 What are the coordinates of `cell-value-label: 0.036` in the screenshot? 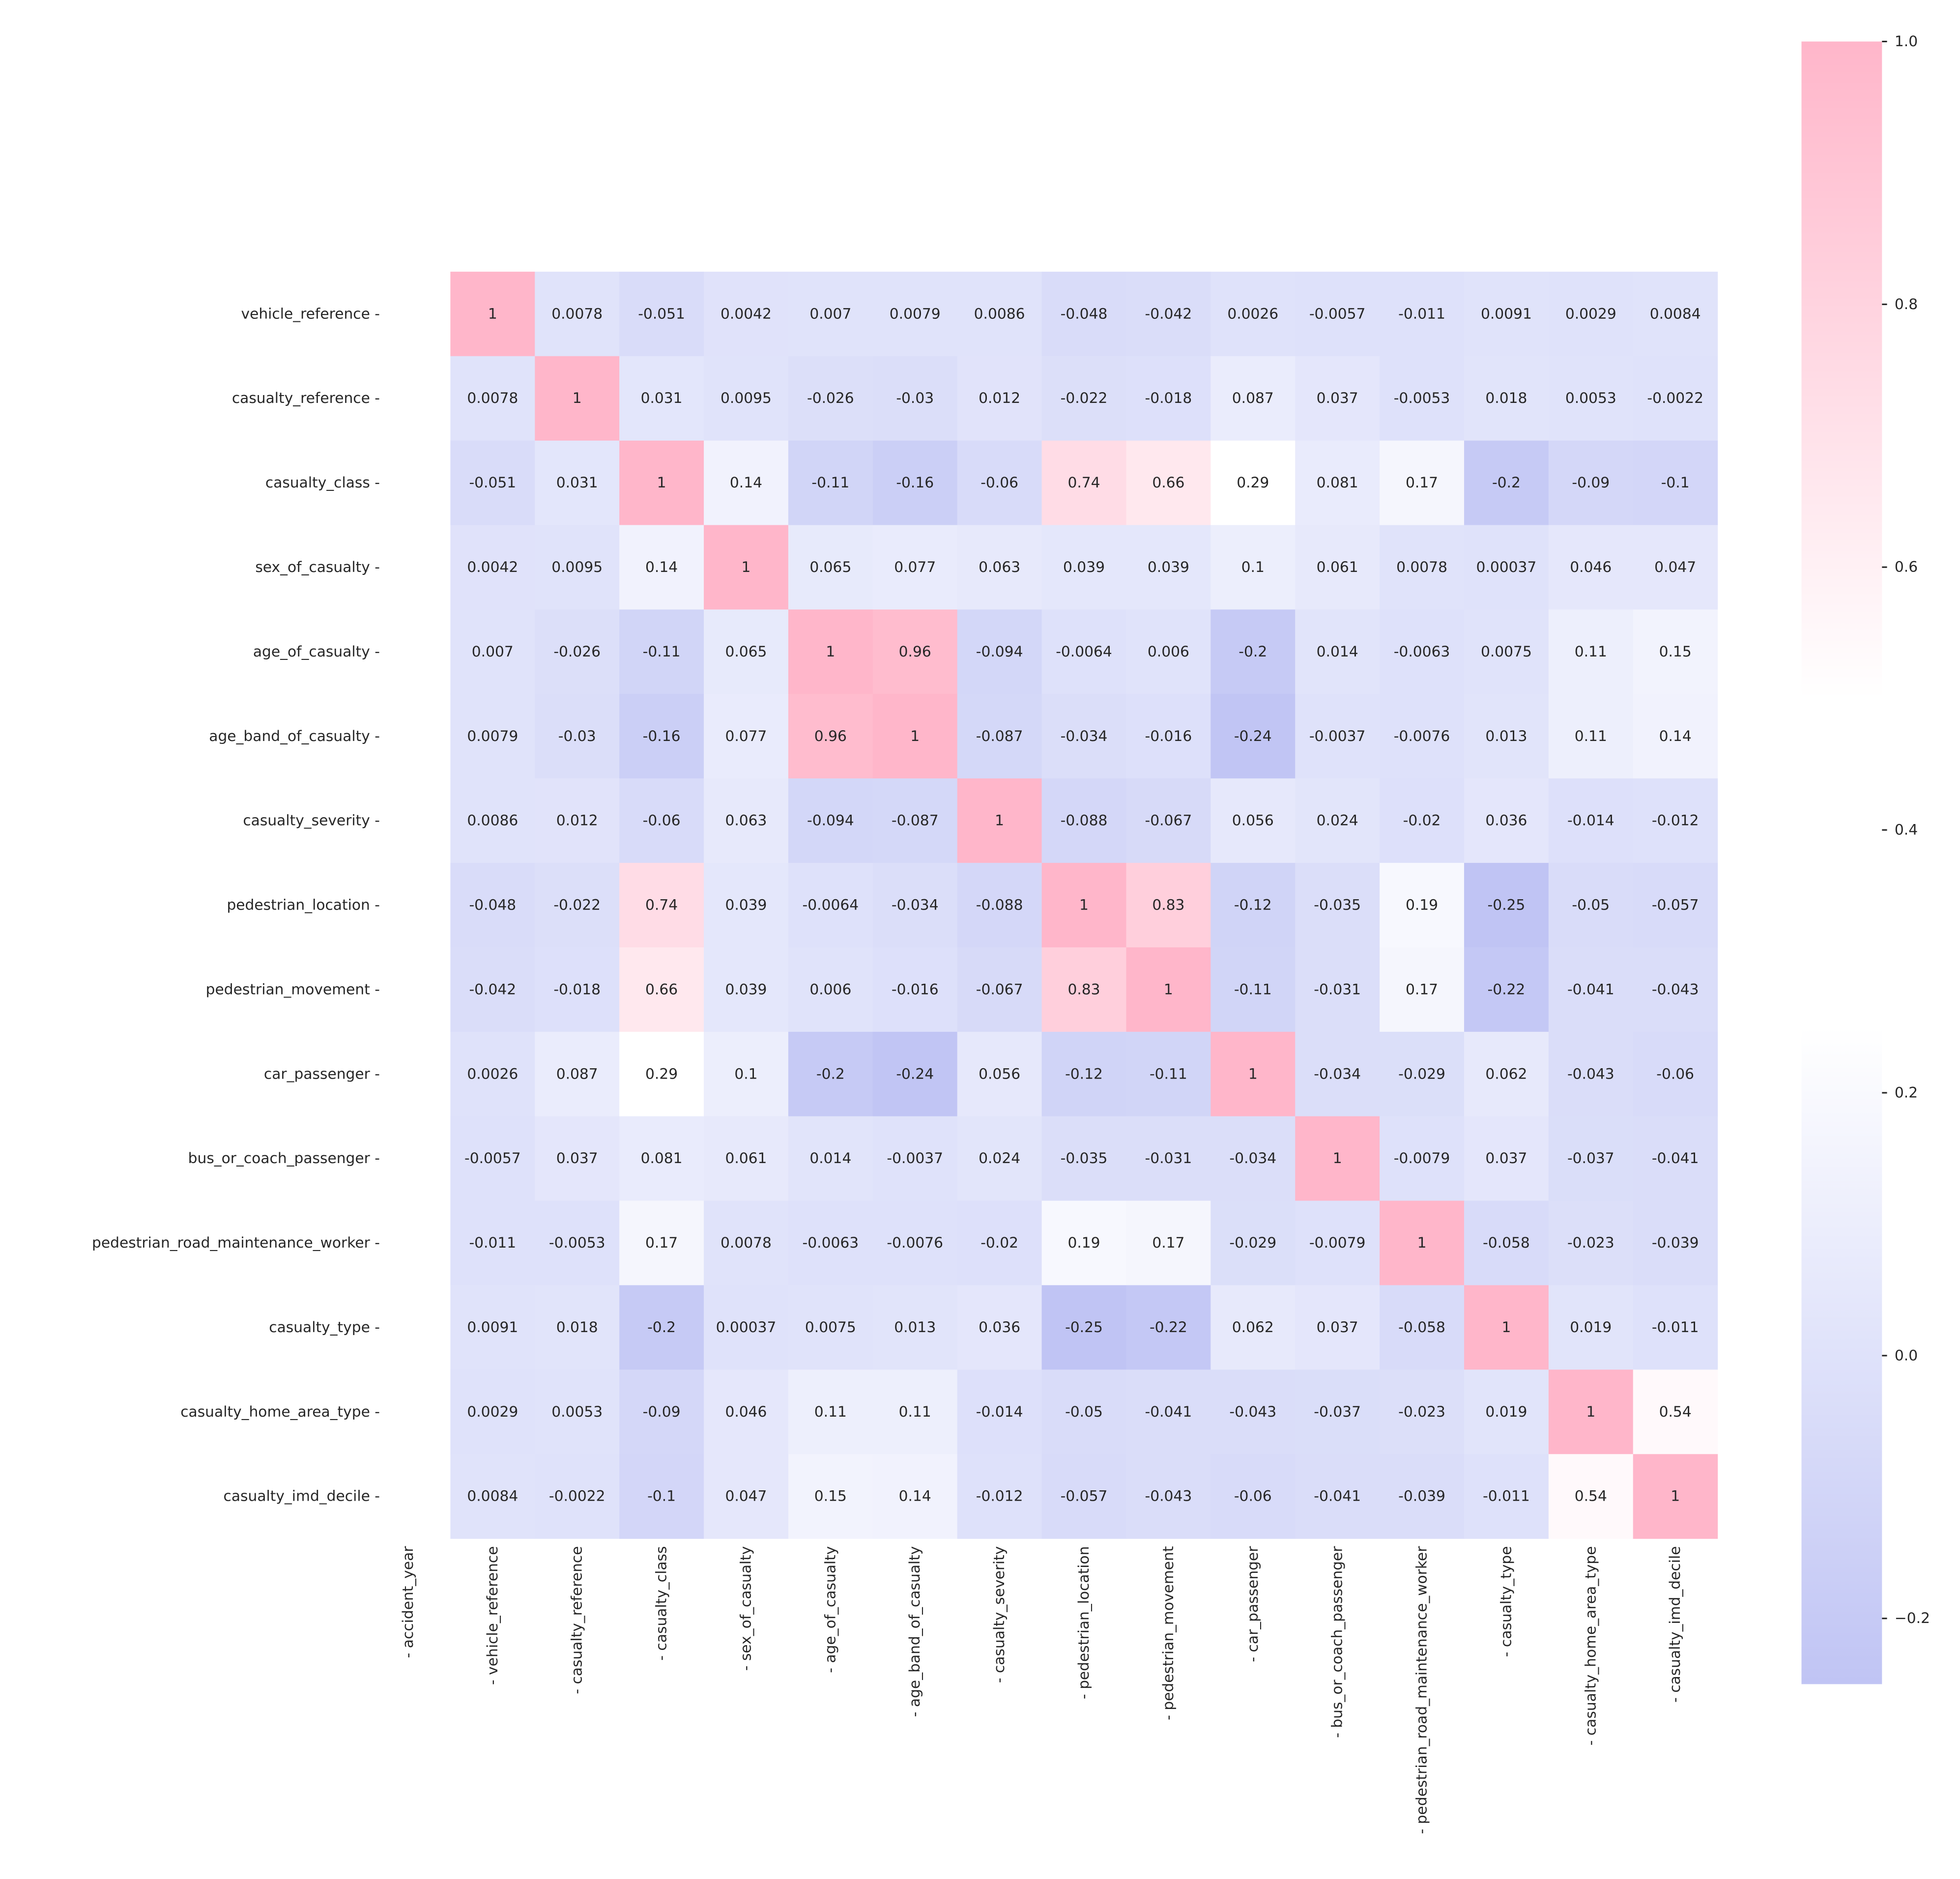 It's located at (1000, 1327).